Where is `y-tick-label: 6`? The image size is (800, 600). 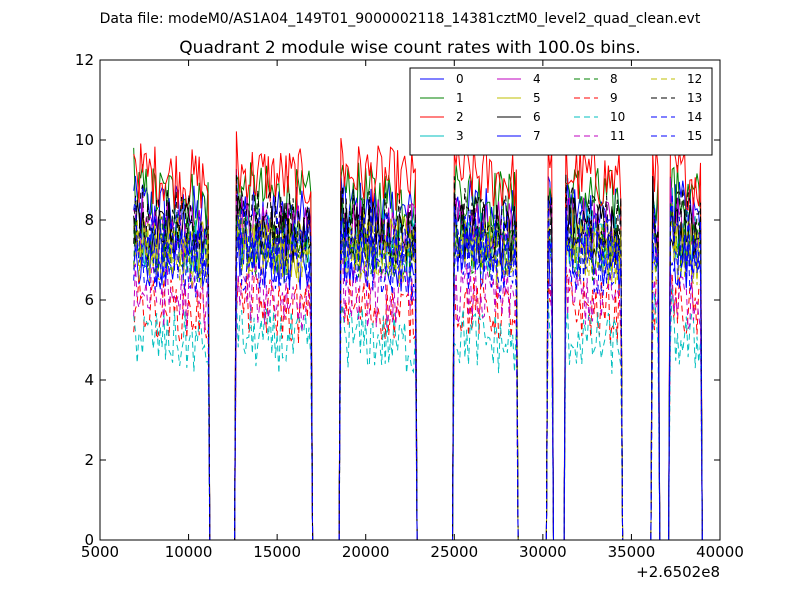 y-tick-label: 6 is located at coordinates (89, 300).